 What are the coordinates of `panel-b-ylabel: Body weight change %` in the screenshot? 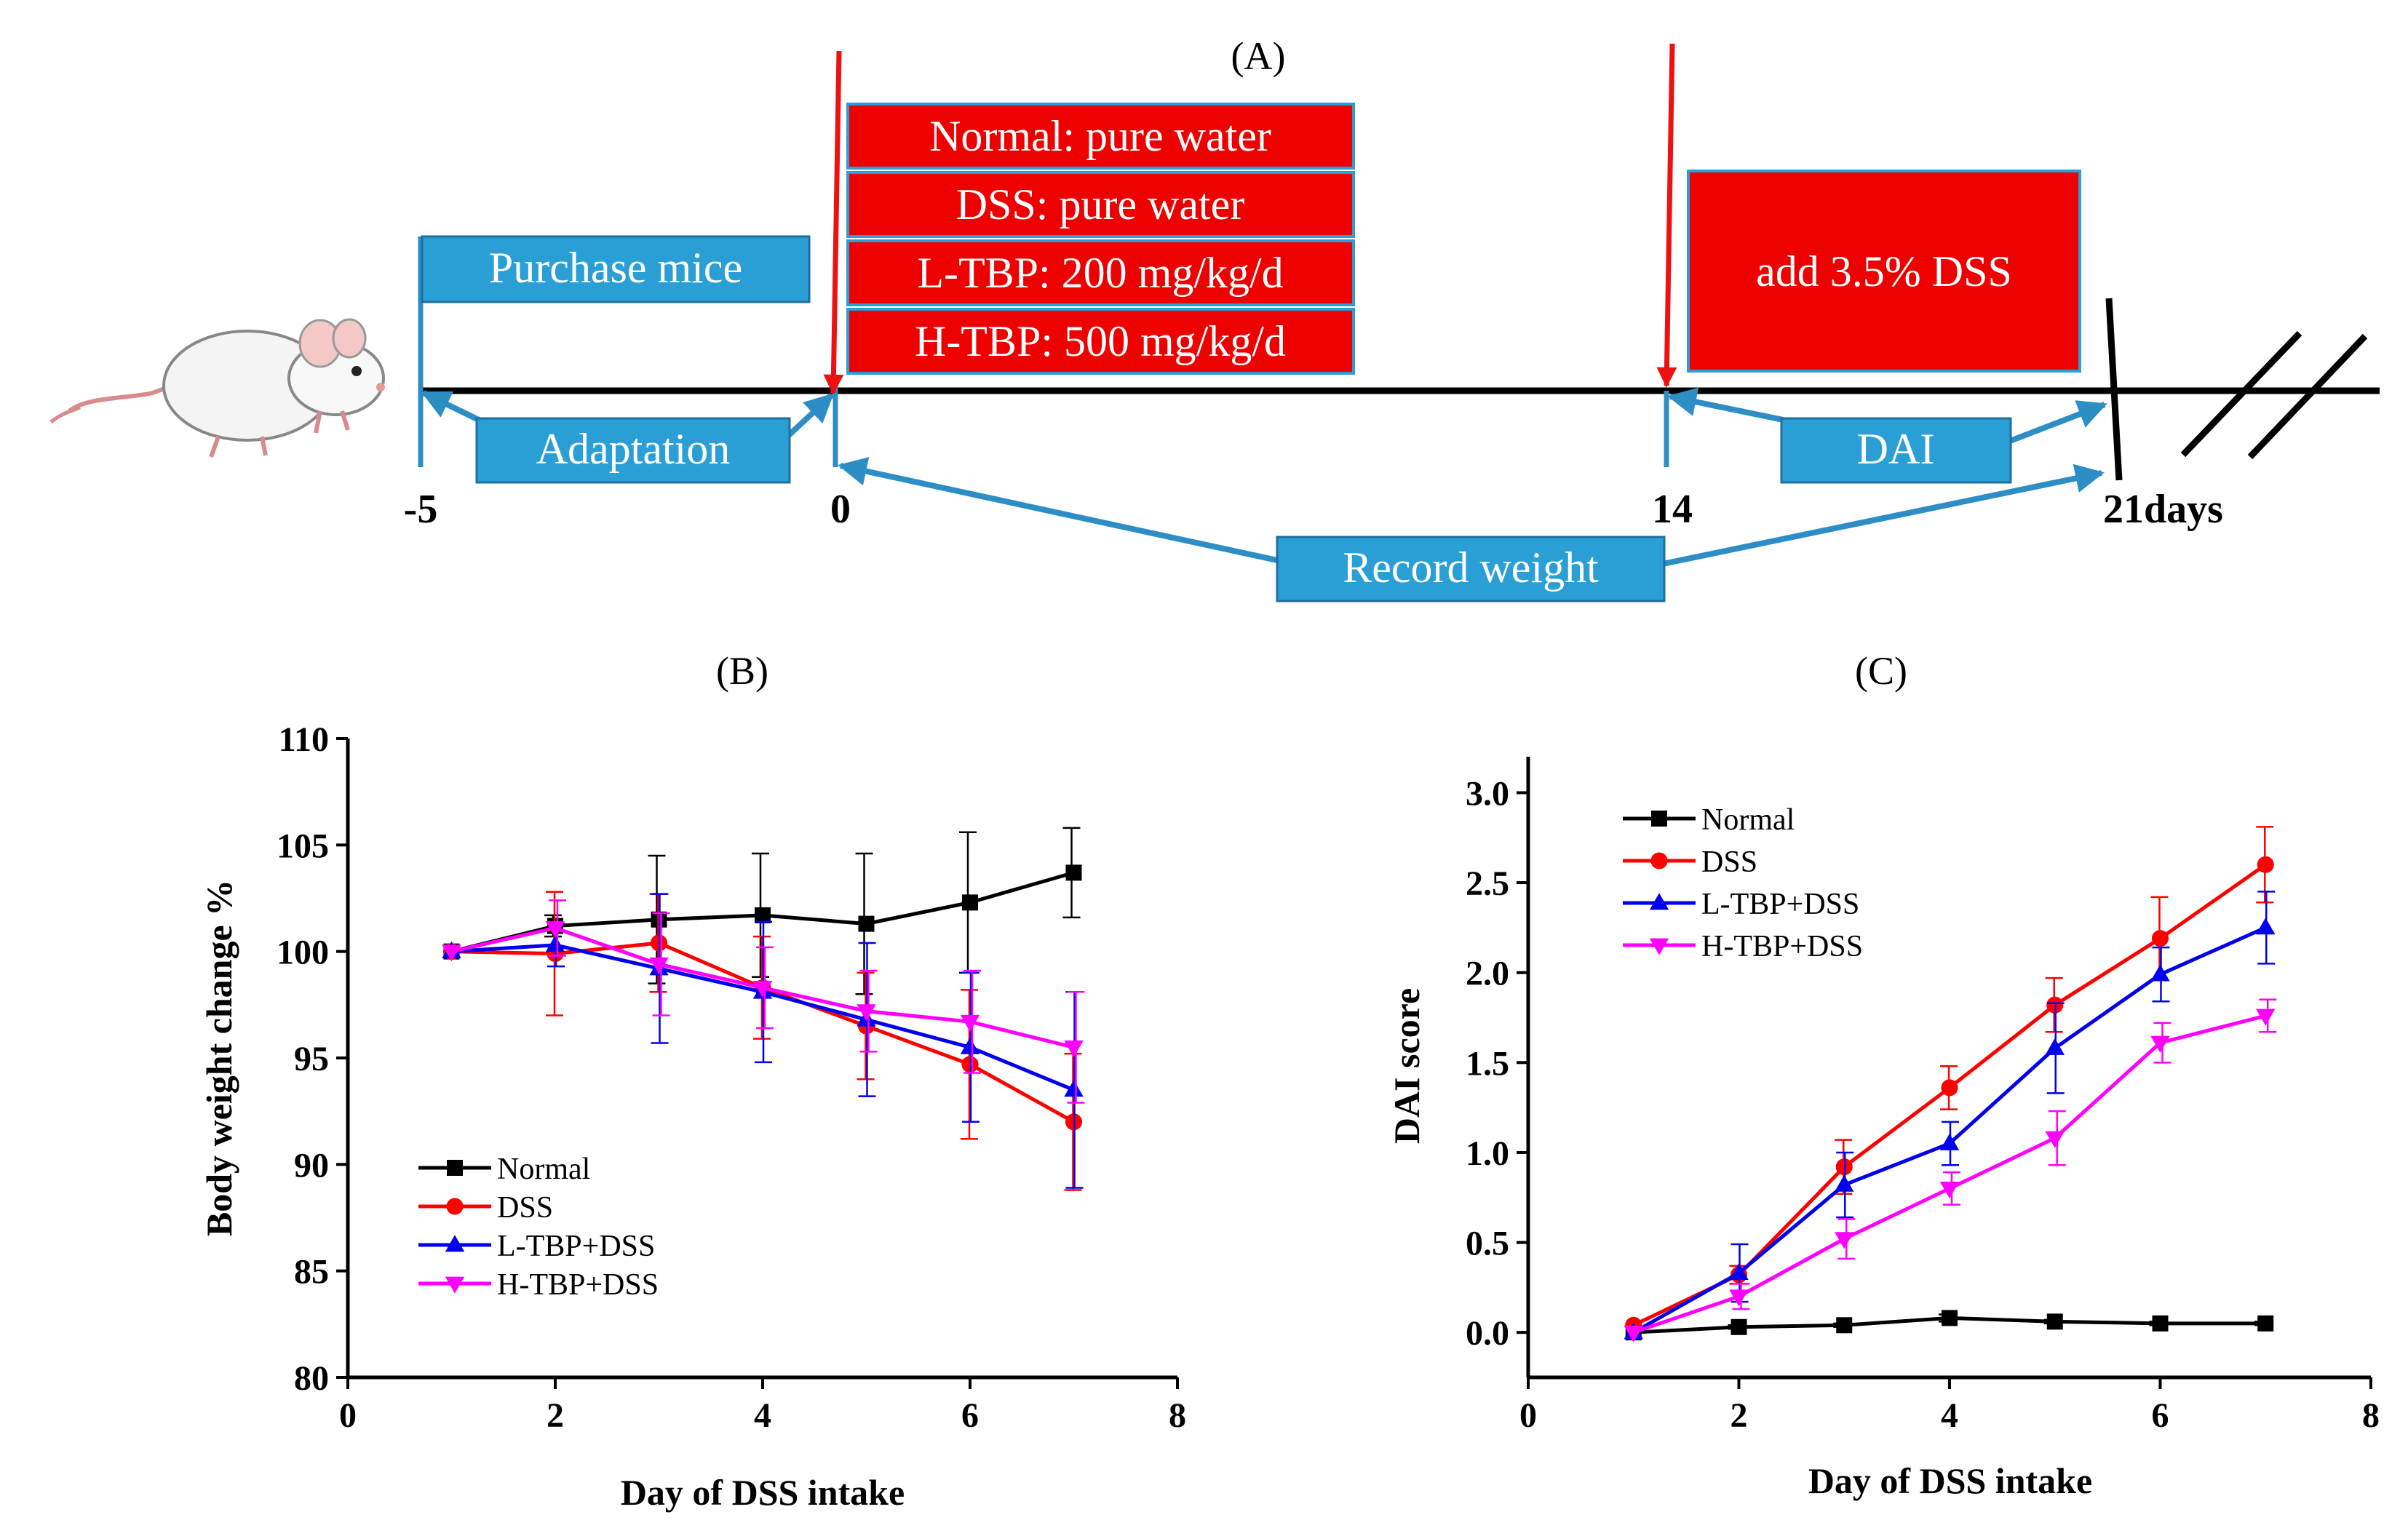 It's located at (219, 1058).